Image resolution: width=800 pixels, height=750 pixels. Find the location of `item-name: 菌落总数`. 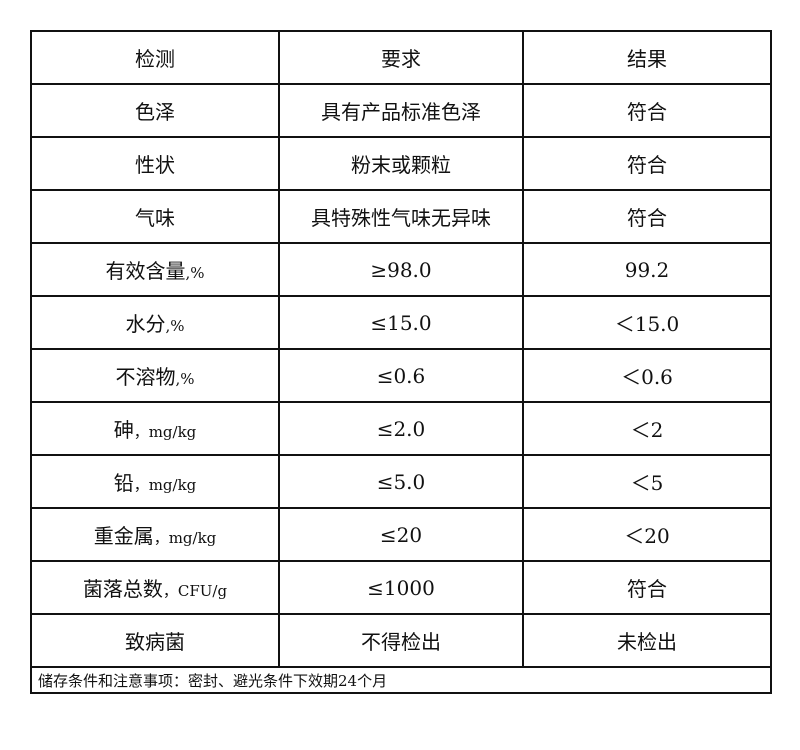

item-name: 菌落总数 is located at coordinates (122, 589).